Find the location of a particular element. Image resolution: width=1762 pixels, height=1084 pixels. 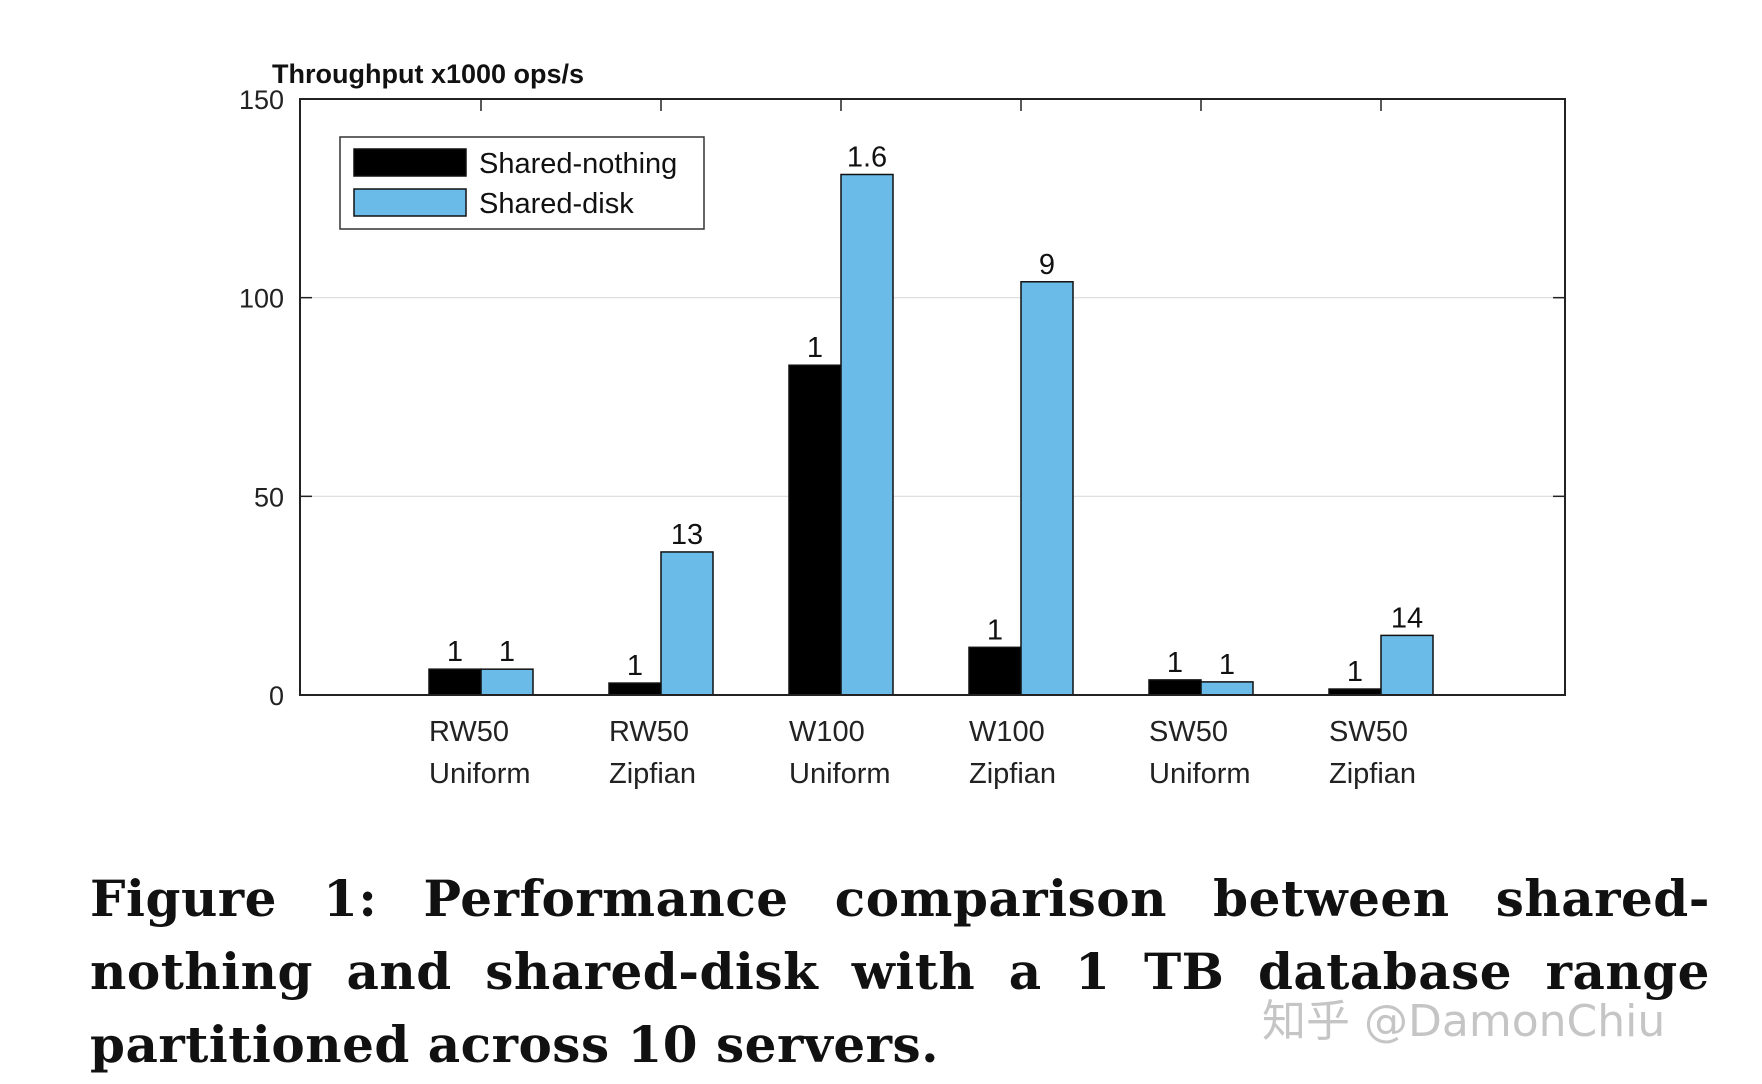

y-tick-label: 0 is located at coordinates (276, 696).